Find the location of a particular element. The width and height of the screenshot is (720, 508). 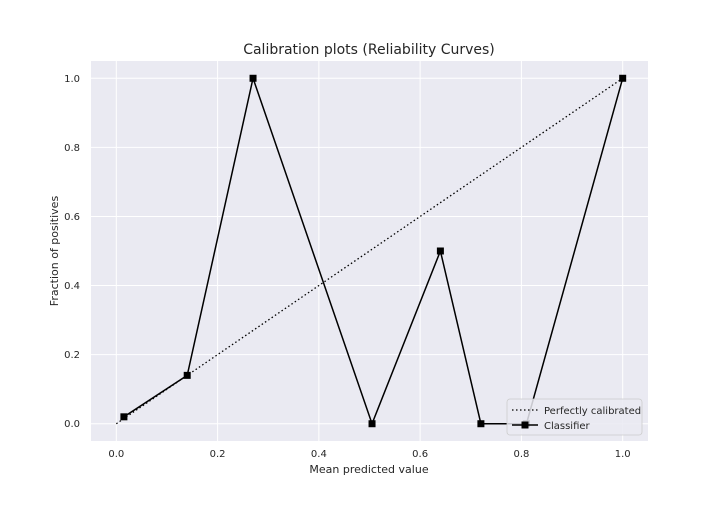

y-tick-label: 0.8 is located at coordinates (72, 148).